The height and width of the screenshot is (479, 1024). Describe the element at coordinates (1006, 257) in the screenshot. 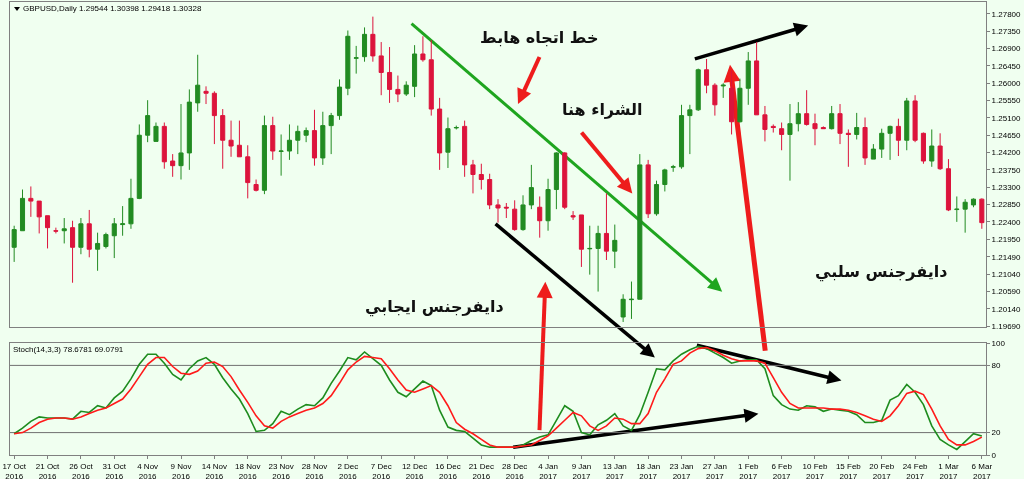

I see `y-tick-label: 1.21490` at that location.